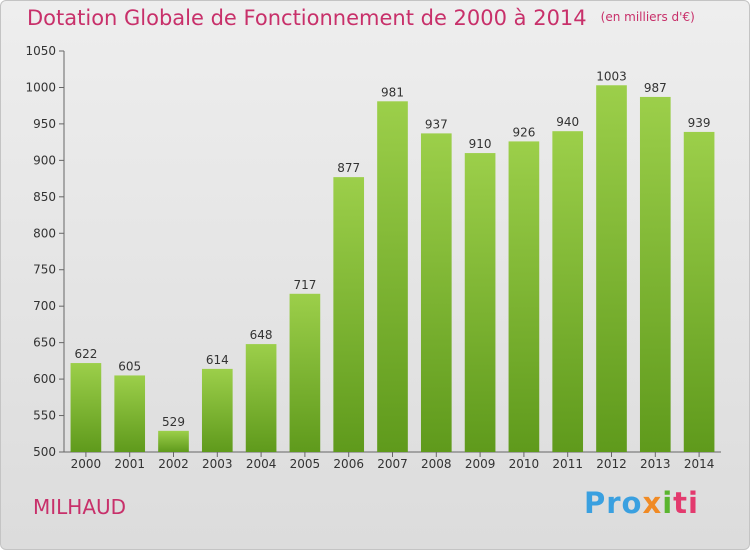  What do you see at coordinates (261, 335) in the screenshot?
I see `value-label-2004: 648` at bounding box center [261, 335].